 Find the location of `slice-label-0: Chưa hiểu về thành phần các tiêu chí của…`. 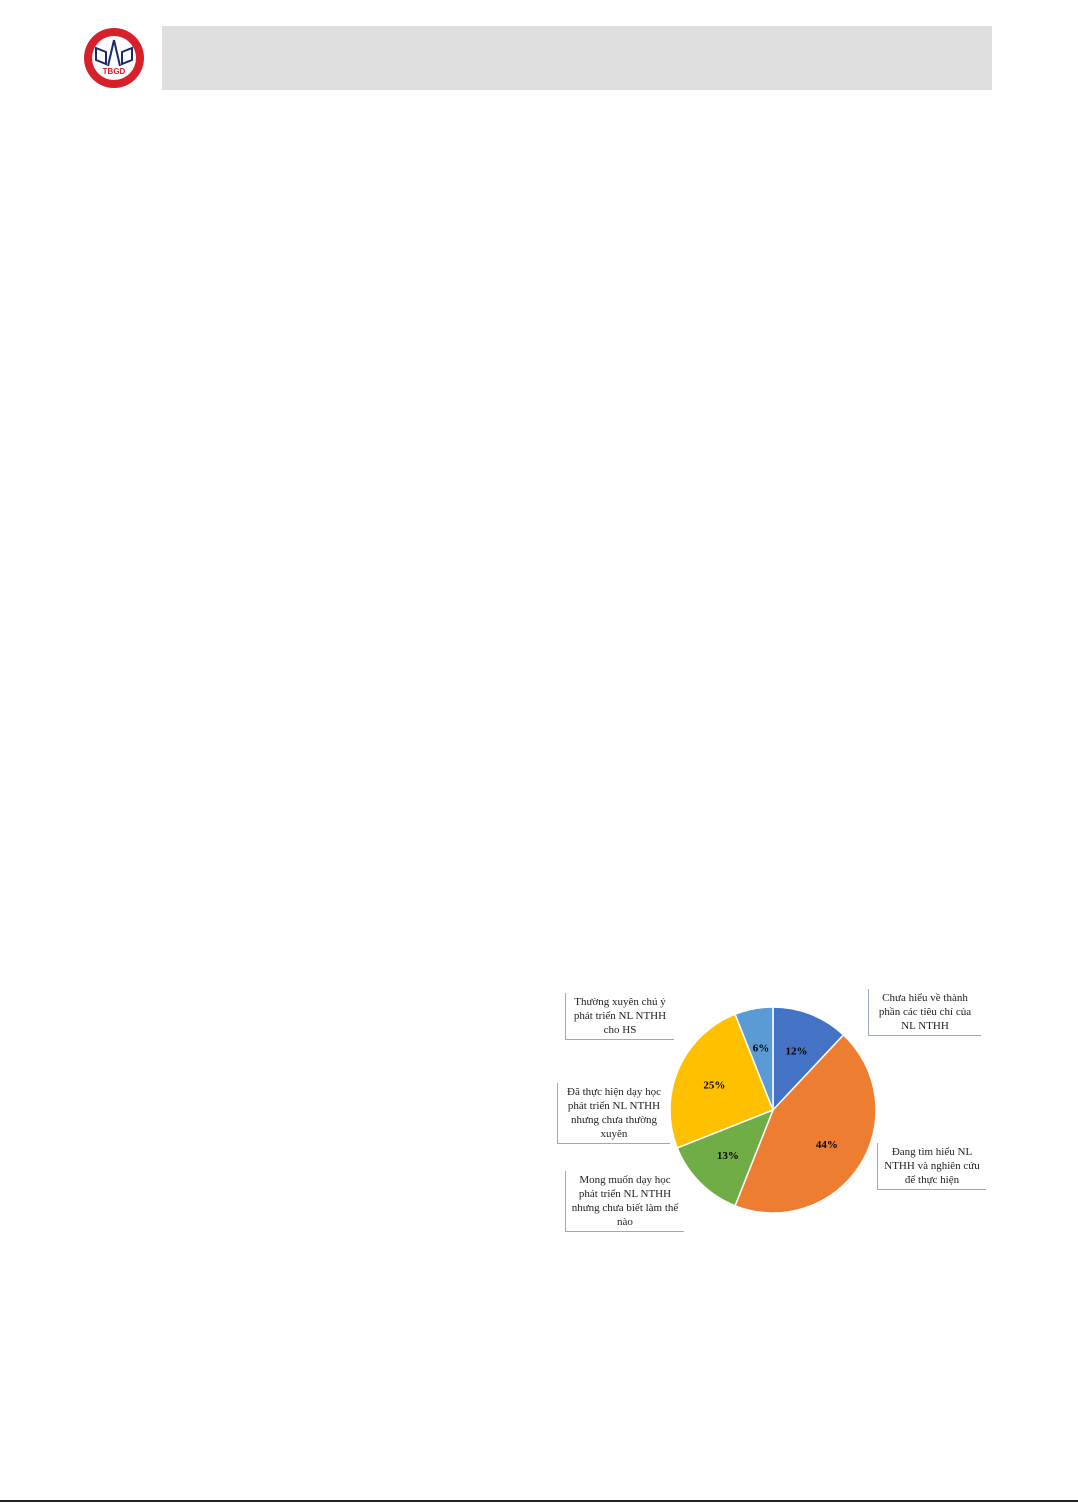

slice-label-0: Chưa hiểu về thành phần các tiêu chí của… is located at coordinates (924, 1012).